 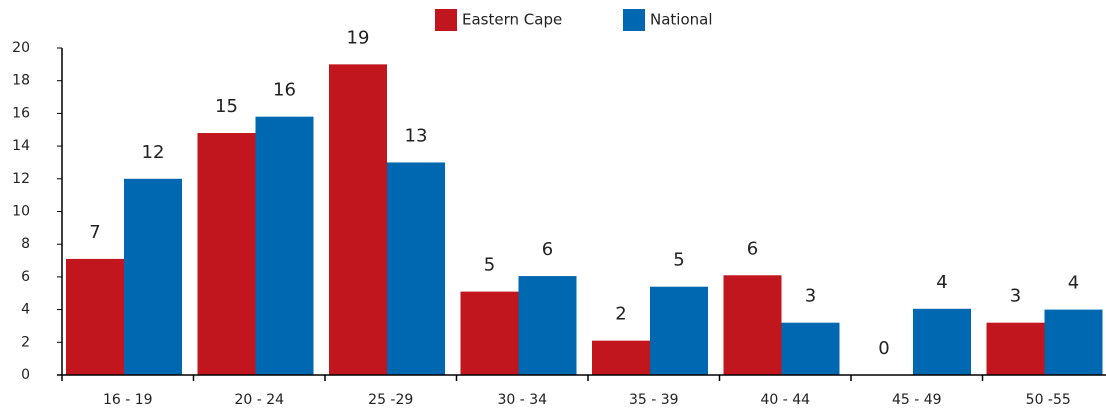 What do you see at coordinates (358, 37) in the screenshot?
I see `value-label: 19` at bounding box center [358, 37].